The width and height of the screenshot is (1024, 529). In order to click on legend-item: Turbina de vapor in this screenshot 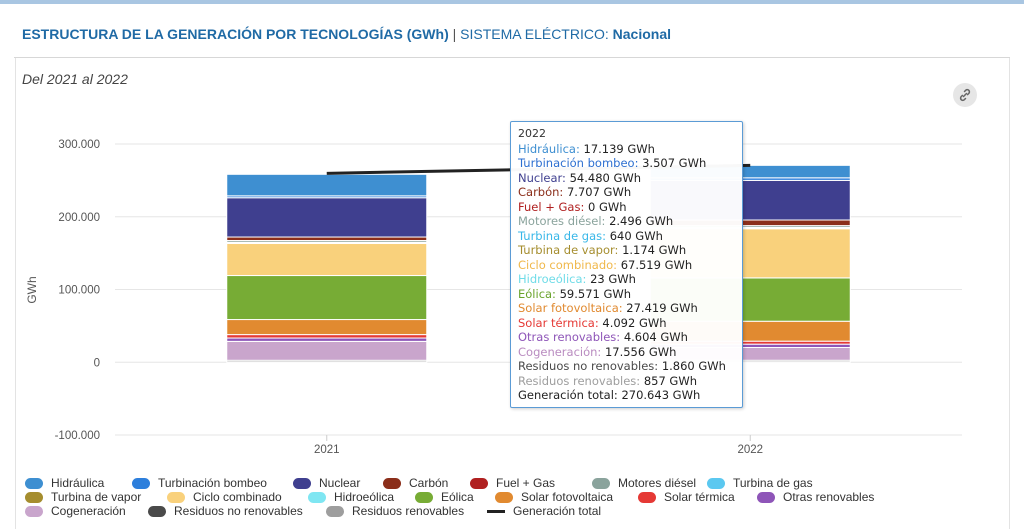, I will do `click(83, 497)`.